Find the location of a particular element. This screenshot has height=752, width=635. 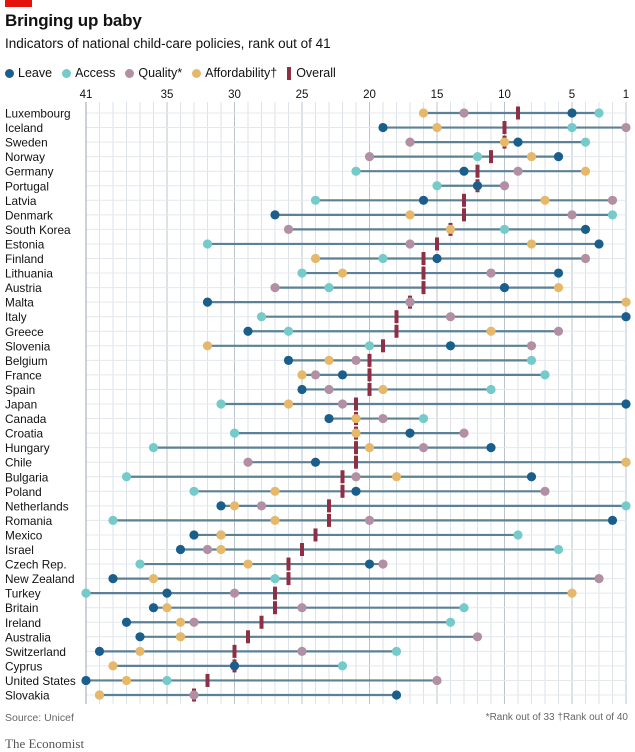

country-label: Poland is located at coordinates (23, 492).